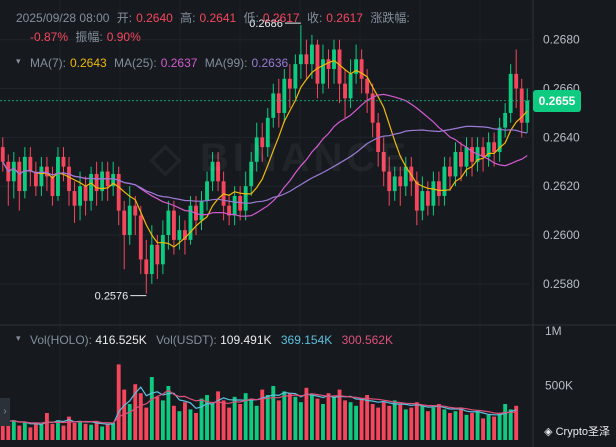 This screenshot has width=616, height=447. I want to click on change-value: -0.87%, so click(49, 37).